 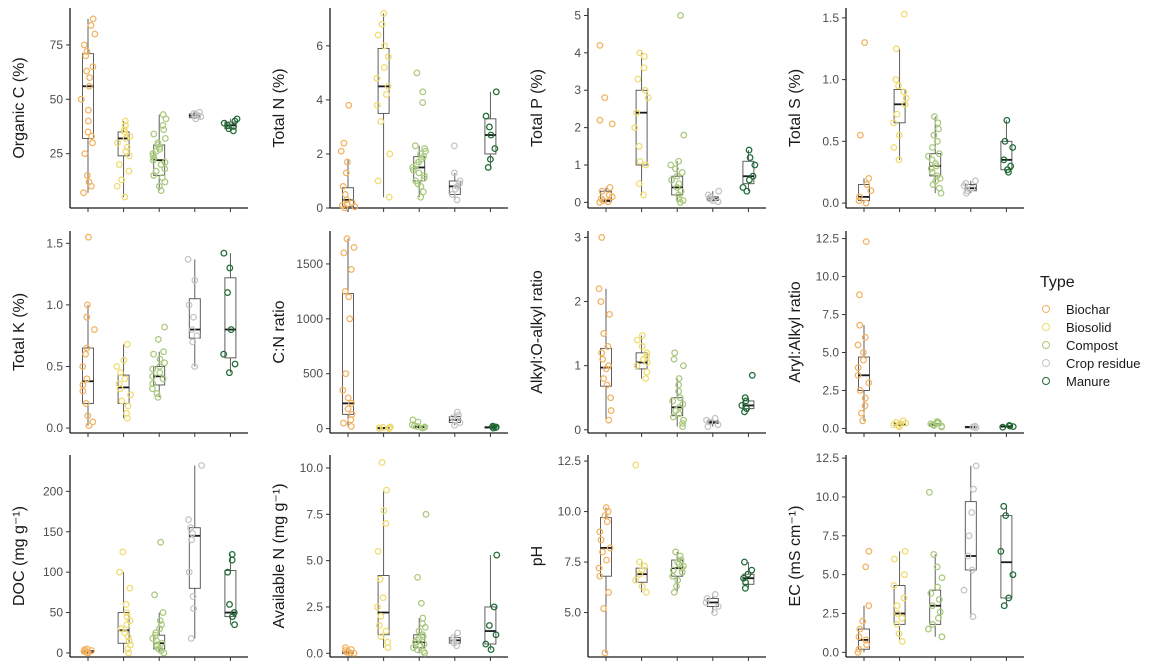 What do you see at coordinates (313, 374) in the screenshot?
I see `y-tick-label: 500` at bounding box center [313, 374].